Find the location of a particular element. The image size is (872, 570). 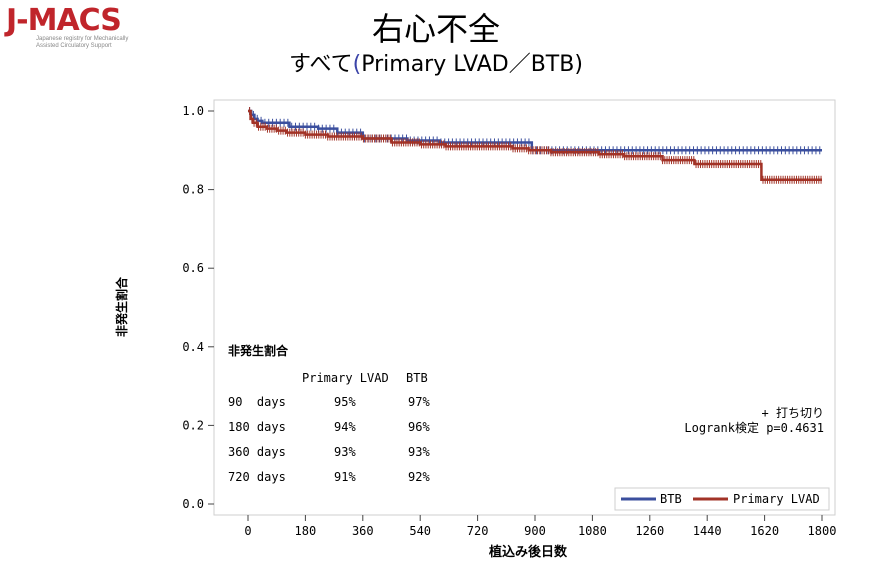

logrank-annotation: Logrank検定 p=0.4631 is located at coordinates (754, 427).